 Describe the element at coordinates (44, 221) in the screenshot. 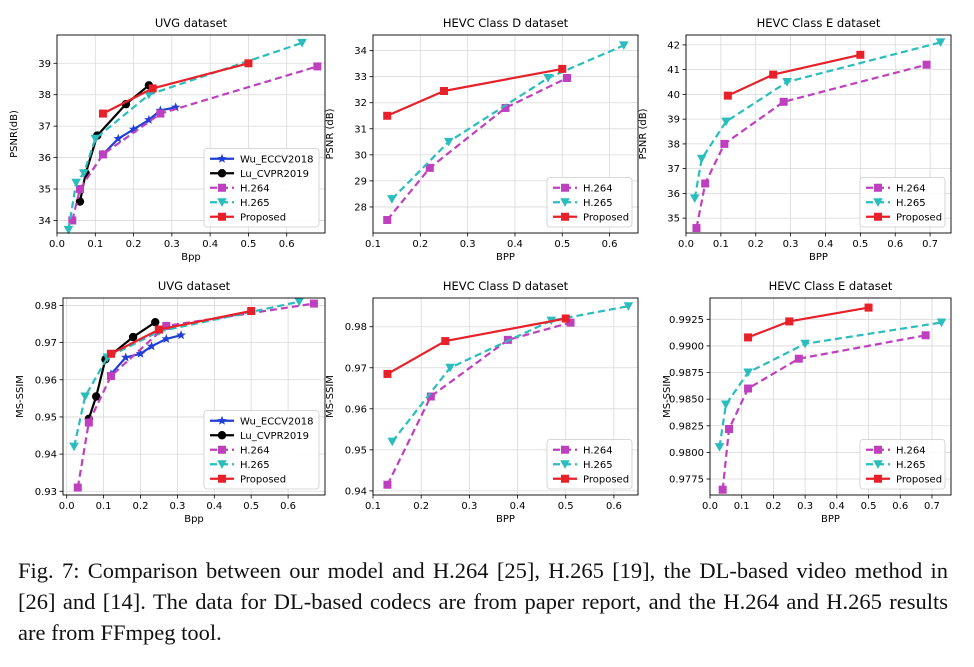

I see `y-tick-label: 34` at that location.